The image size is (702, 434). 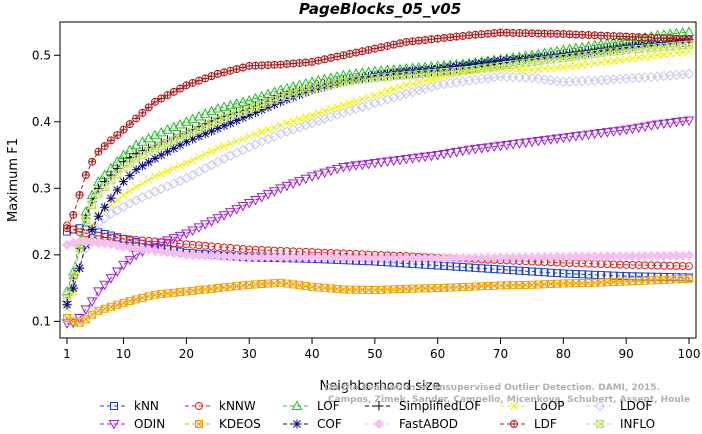 I want to click on y-tick-label: 0.5, so click(x=41, y=55).